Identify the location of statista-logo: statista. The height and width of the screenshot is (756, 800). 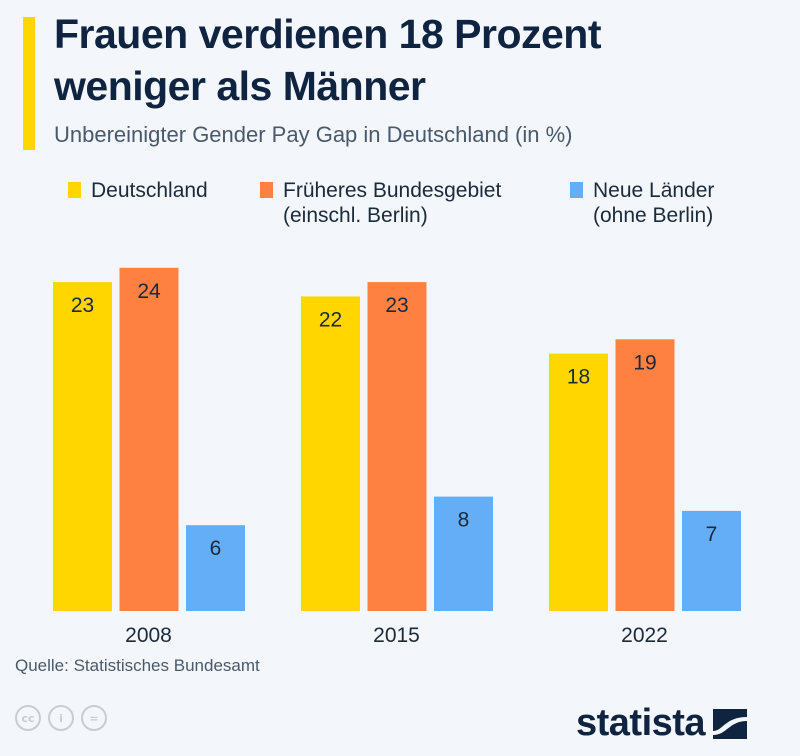
(662, 723).